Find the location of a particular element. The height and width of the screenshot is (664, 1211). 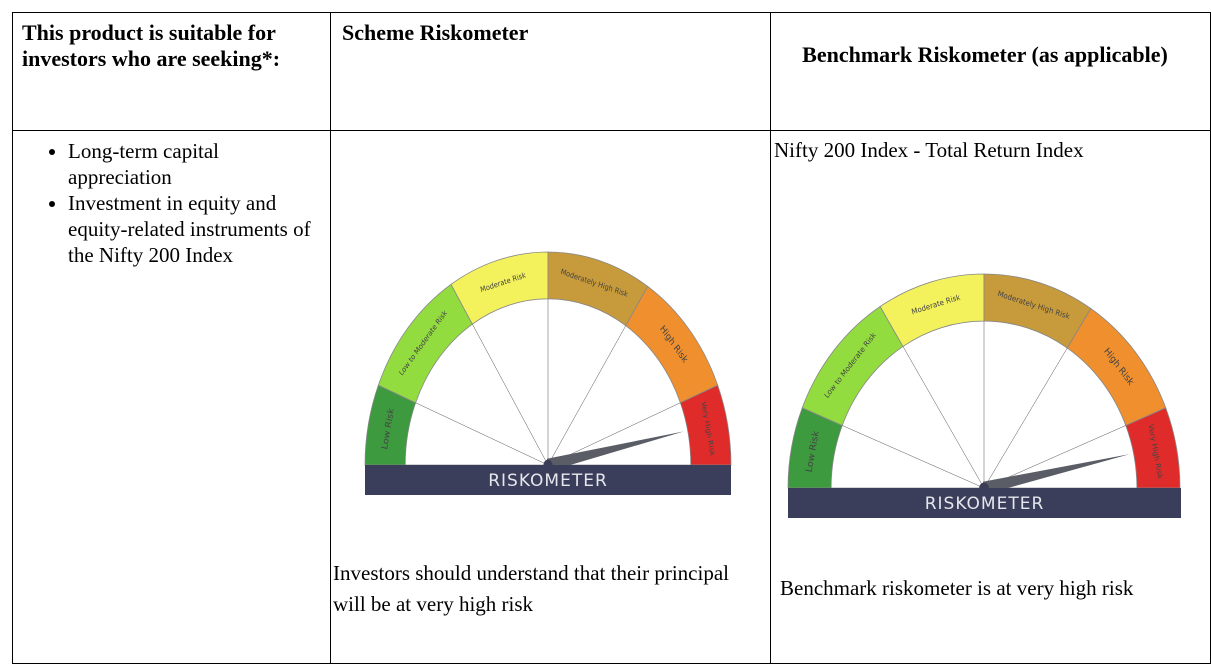

benchmark-name: Nifty 200 Index - Total Return Index is located at coordinates (929, 150).